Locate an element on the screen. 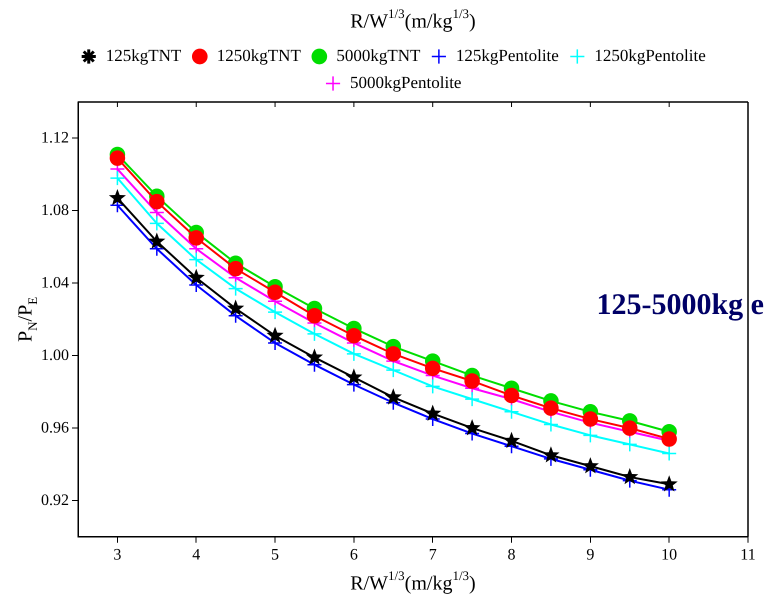 The height and width of the screenshot is (607, 776). annotation: 125-5000kg e is located at coordinates (680, 305).